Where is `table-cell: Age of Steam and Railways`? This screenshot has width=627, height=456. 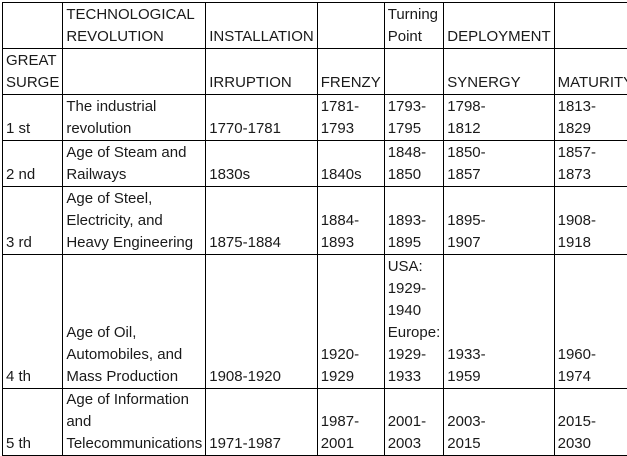 table-cell: Age of Steam and Railways is located at coordinates (134, 164).